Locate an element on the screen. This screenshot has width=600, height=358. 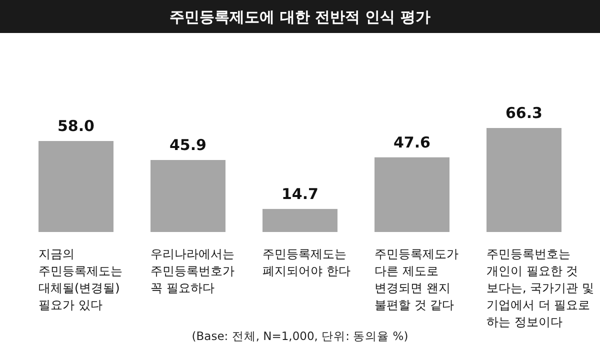
x-tick-label: 우리나라에서는 주민등록번호가 꼭 필요하다 is located at coordinates (192, 271).